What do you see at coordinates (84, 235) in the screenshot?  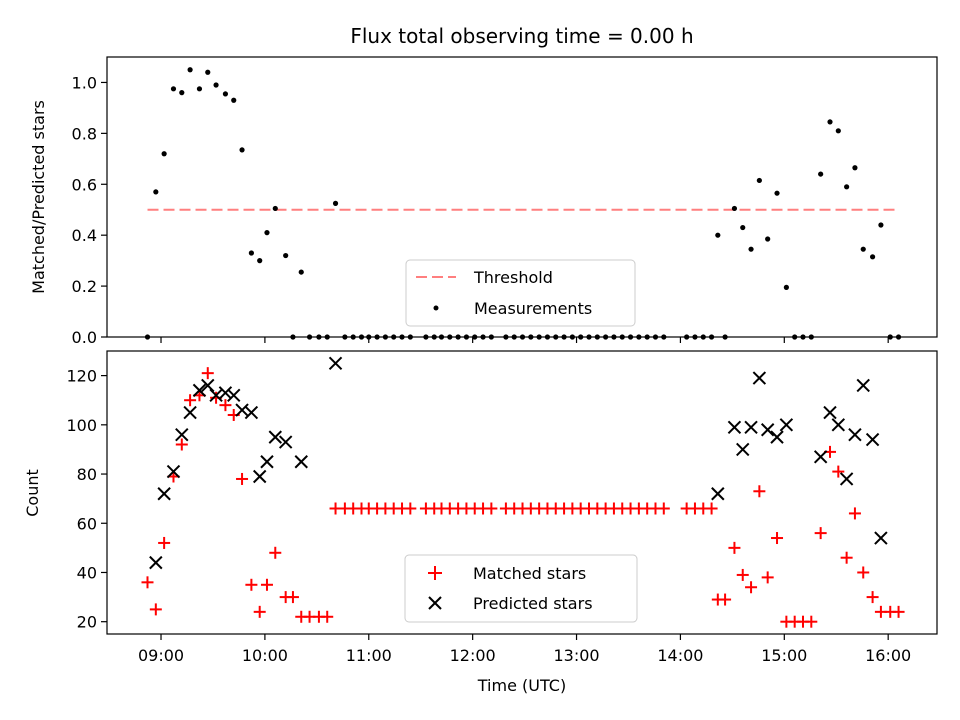 I see `top-y-tick-label: 0.4` at bounding box center [84, 235].